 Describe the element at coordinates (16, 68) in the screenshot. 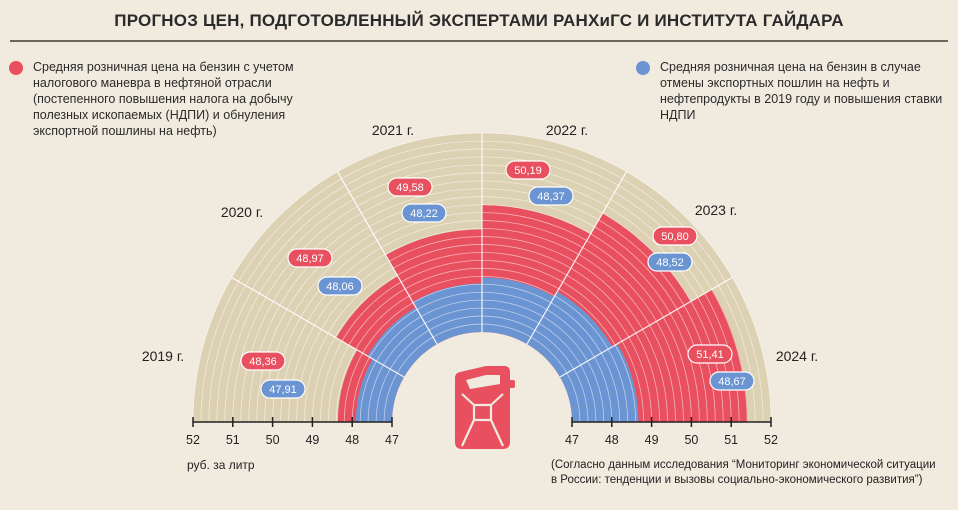

I see `legend-red-dot-icon` at that location.